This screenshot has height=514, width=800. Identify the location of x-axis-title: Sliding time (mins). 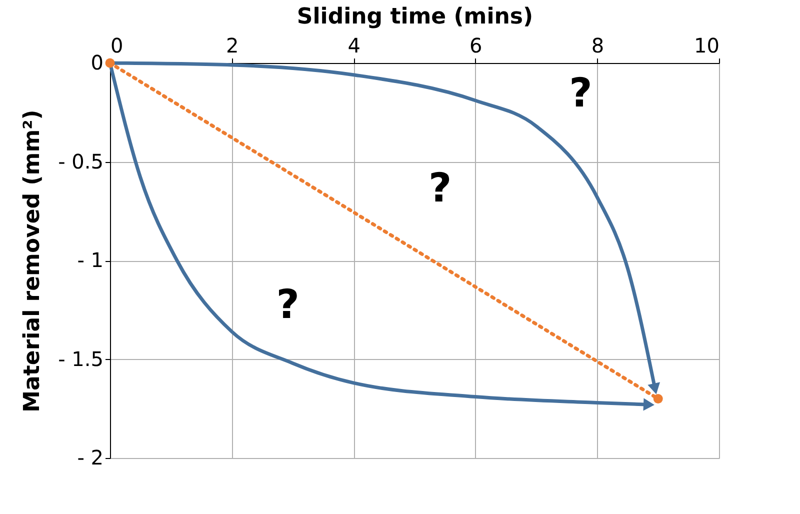
(415, 17).